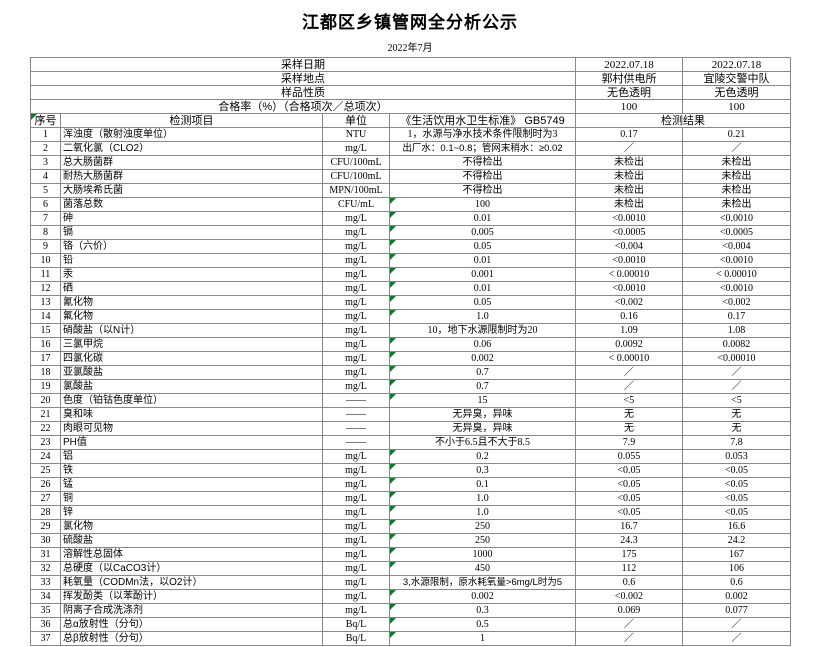 Image resolution: width=820 pixels, height=647 pixels. I want to click on row-standard-limit: 0.7, so click(482, 372).